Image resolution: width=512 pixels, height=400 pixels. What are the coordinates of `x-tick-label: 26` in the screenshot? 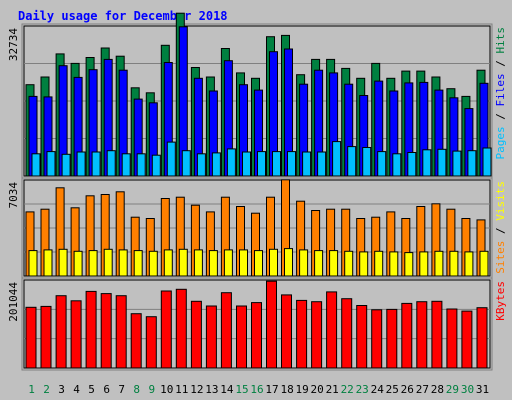 It's located at (407, 389).